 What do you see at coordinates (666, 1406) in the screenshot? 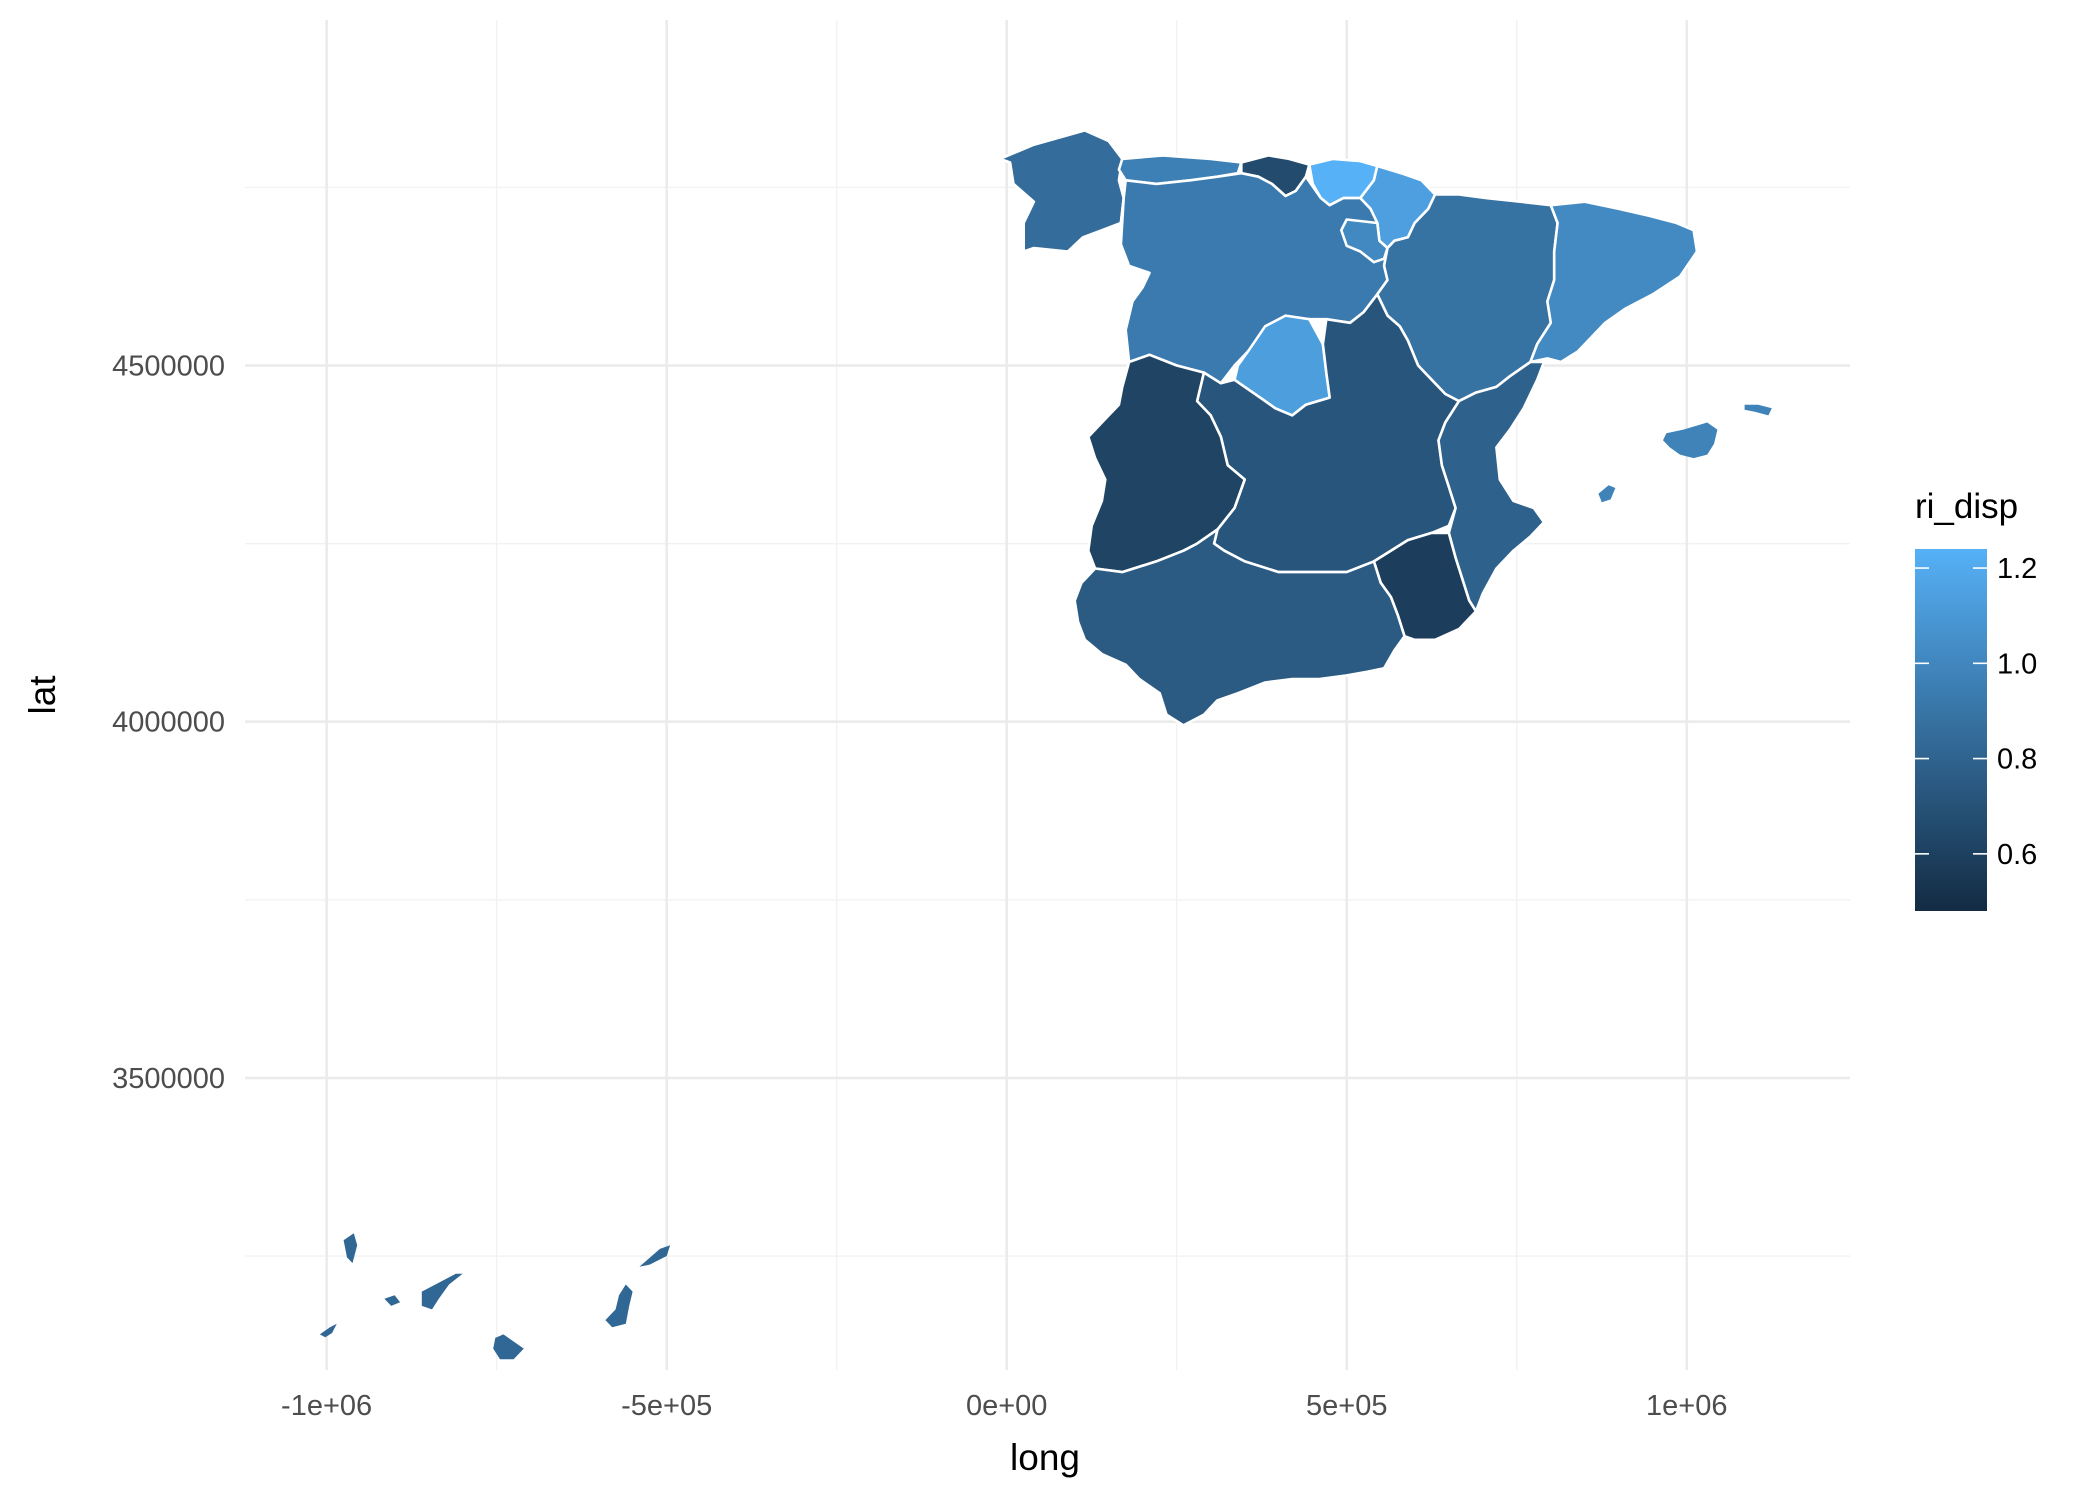
I see `x-tick-label: -5e+05` at bounding box center [666, 1406].